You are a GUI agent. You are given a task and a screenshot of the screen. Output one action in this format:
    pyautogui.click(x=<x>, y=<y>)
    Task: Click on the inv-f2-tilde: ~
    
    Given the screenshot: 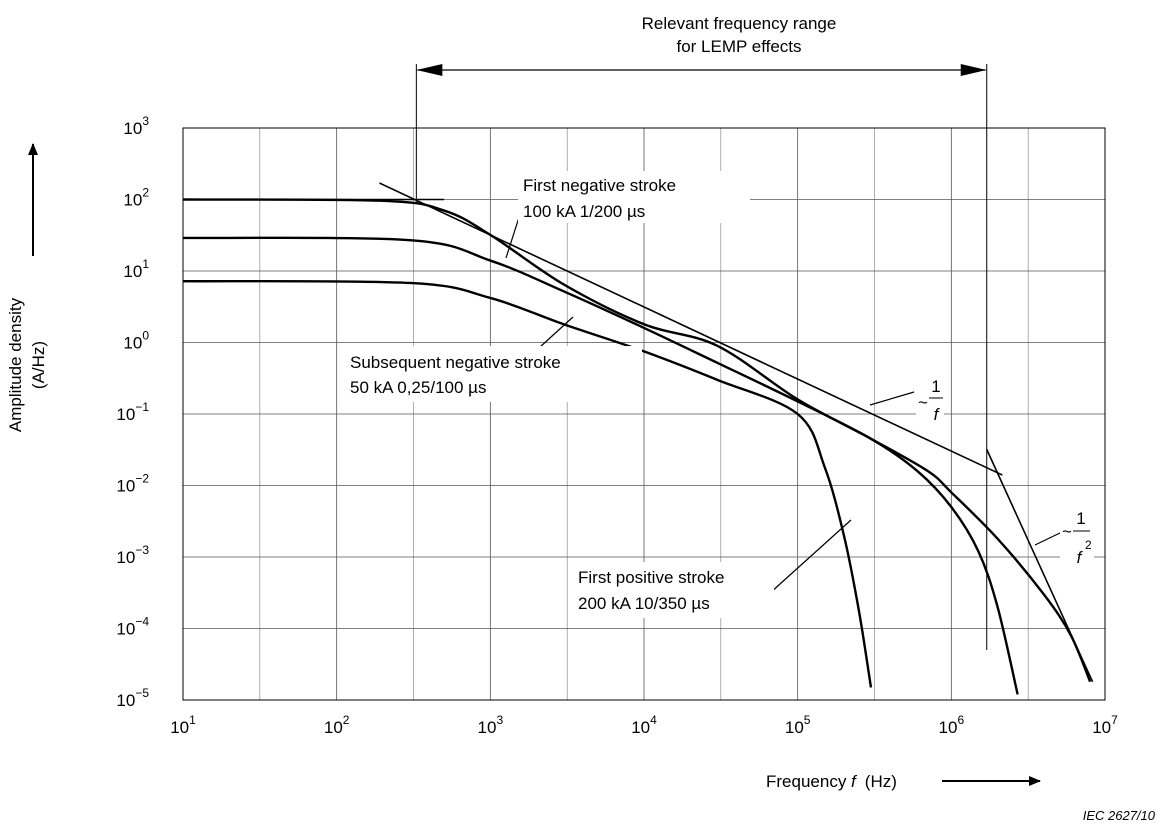 What is the action you would take?
    pyautogui.click(x=1067, y=531)
    